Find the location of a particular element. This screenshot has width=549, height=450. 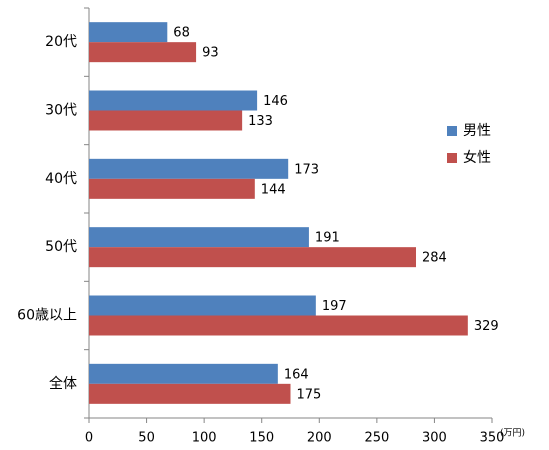

y-tick-label: 40代 is located at coordinates (61, 179).